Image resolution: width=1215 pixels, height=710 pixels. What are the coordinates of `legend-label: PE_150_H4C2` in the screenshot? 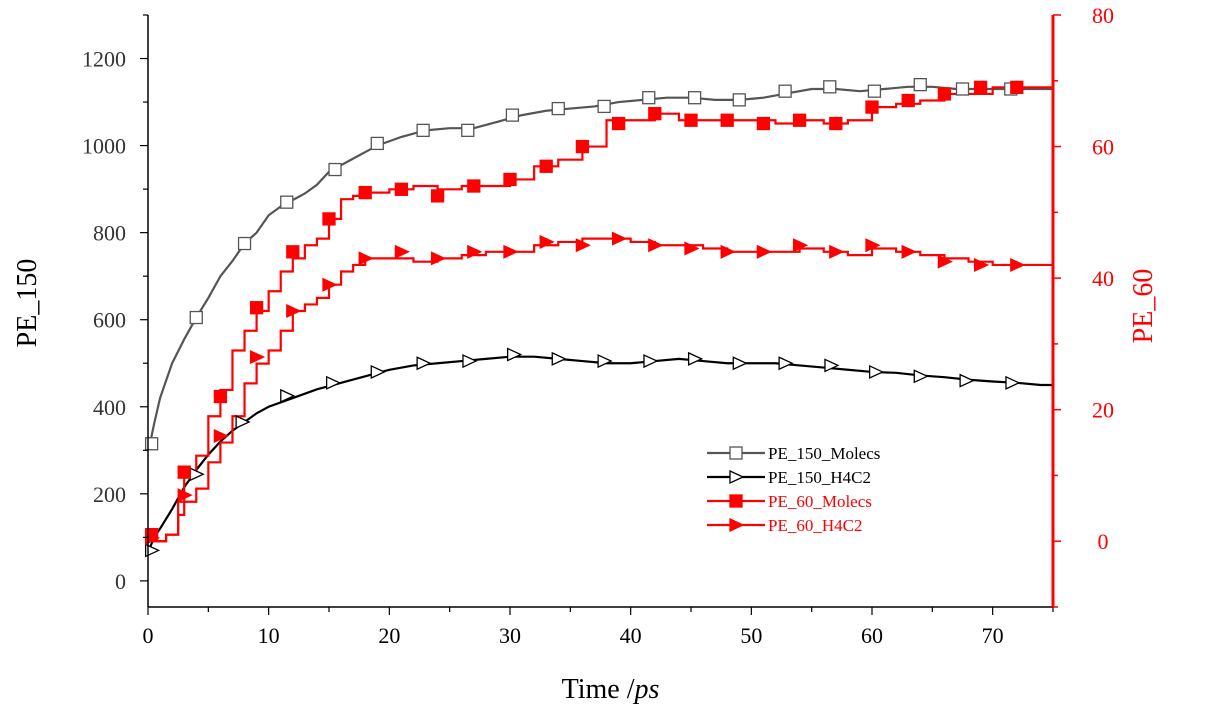 It's located at (819, 477).